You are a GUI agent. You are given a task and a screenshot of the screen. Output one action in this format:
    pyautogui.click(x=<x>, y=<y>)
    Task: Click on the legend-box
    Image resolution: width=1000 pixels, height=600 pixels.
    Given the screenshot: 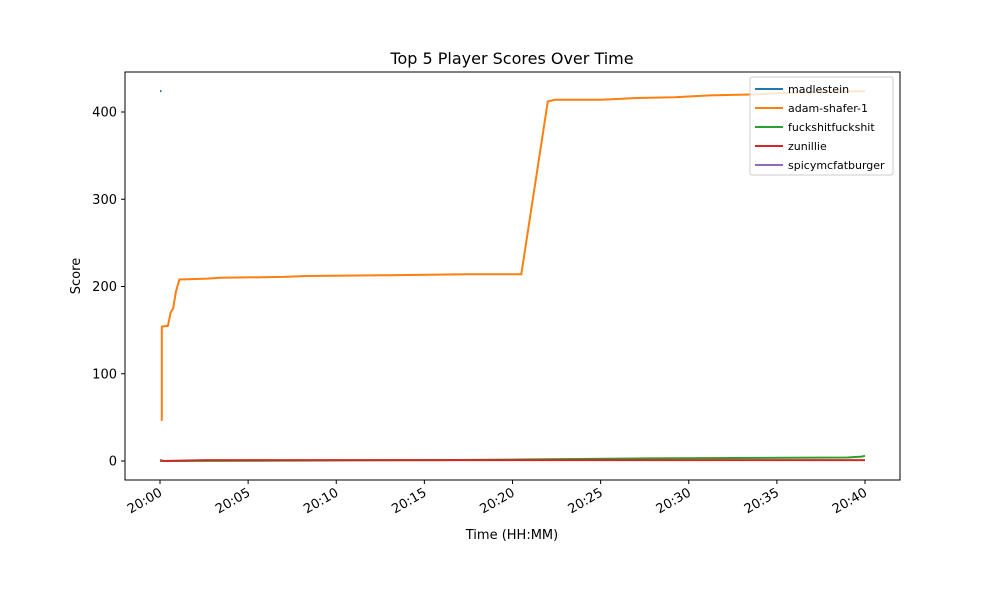 What is the action you would take?
    pyautogui.click(x=821, y=126)
    